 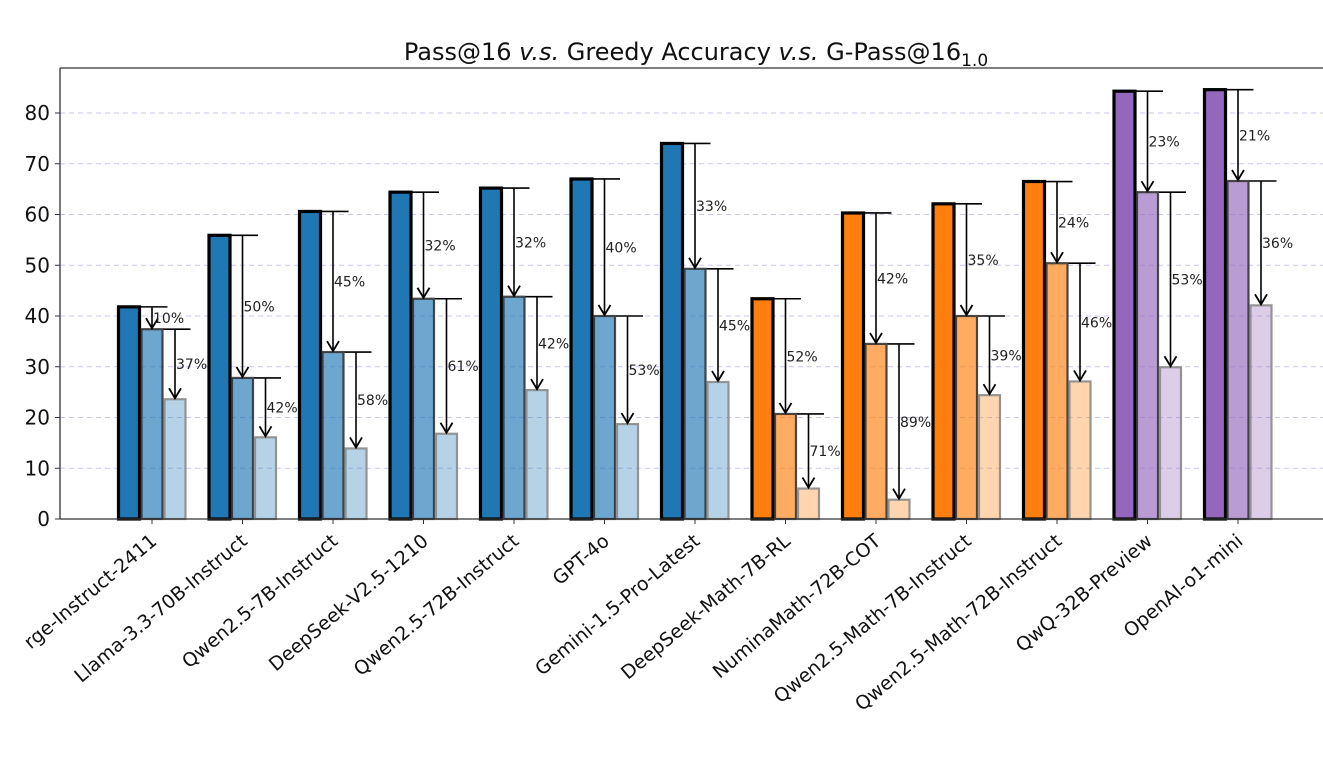 I want to click on y-tick-label: 20, so click(x=37, y=418).